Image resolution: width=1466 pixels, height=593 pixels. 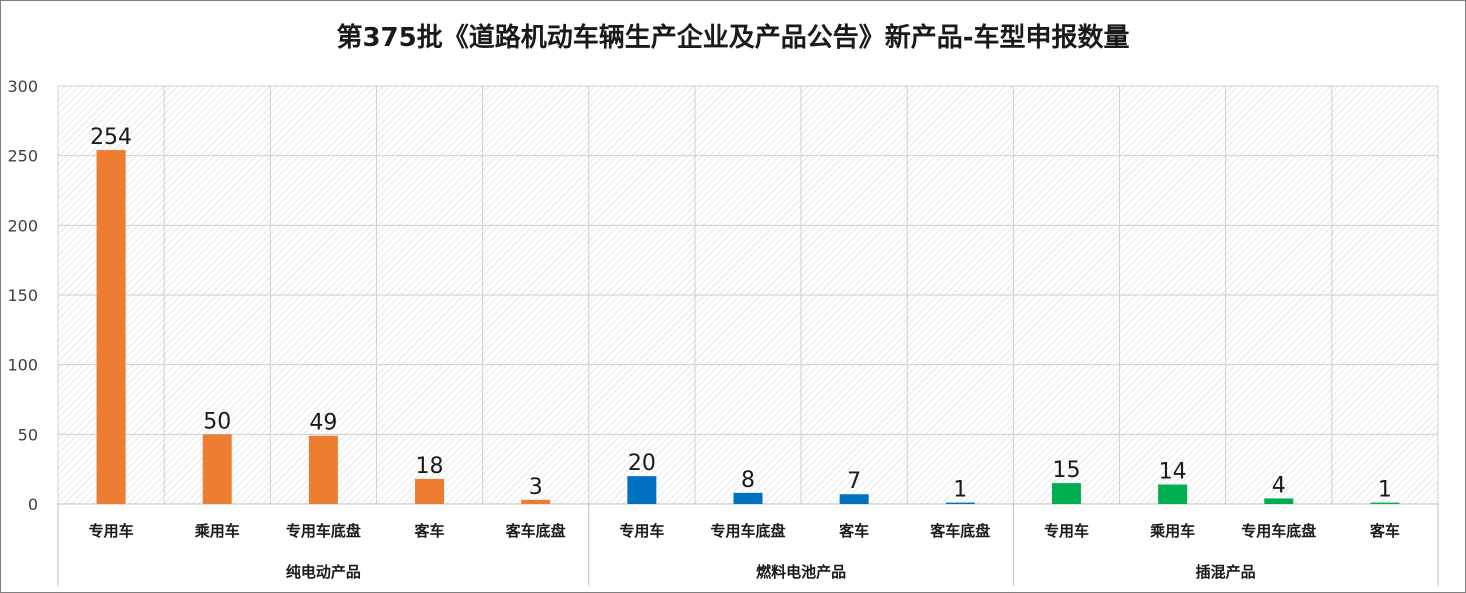 I want to click on group-label: 插混产品, so click(x=1226, y=572).